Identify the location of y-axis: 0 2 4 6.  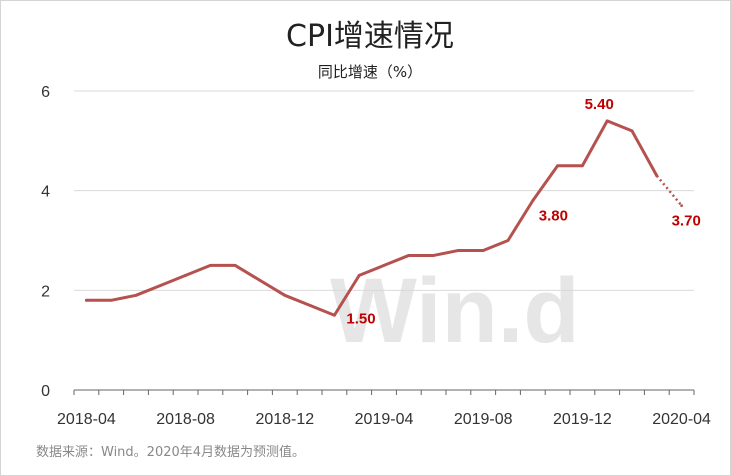
(45, 242).